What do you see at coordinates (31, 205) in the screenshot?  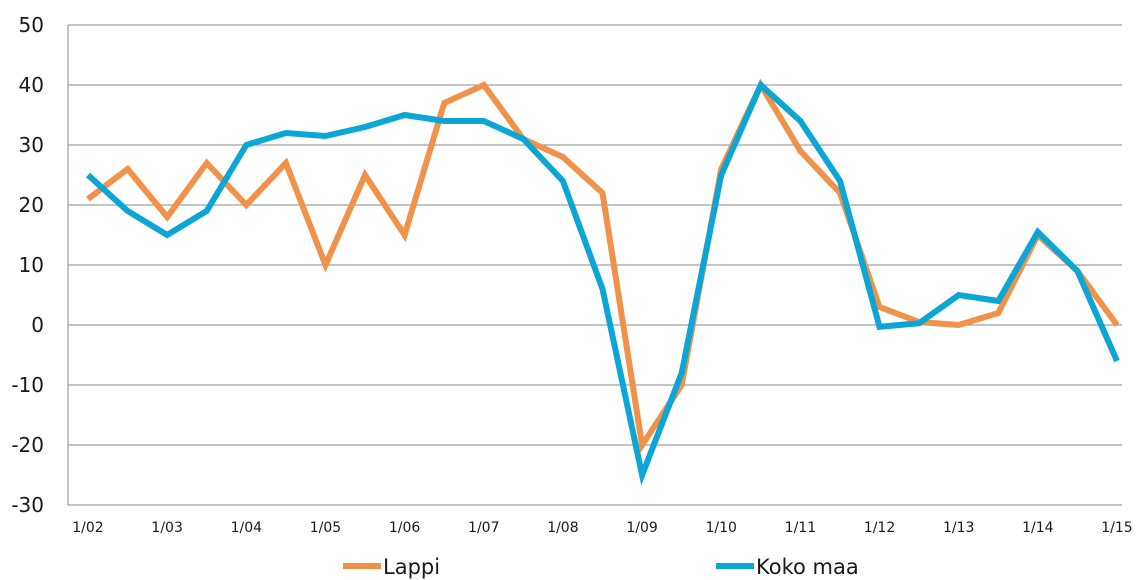 I see `y-tick-label: 20` at bounding box center [31, 205].